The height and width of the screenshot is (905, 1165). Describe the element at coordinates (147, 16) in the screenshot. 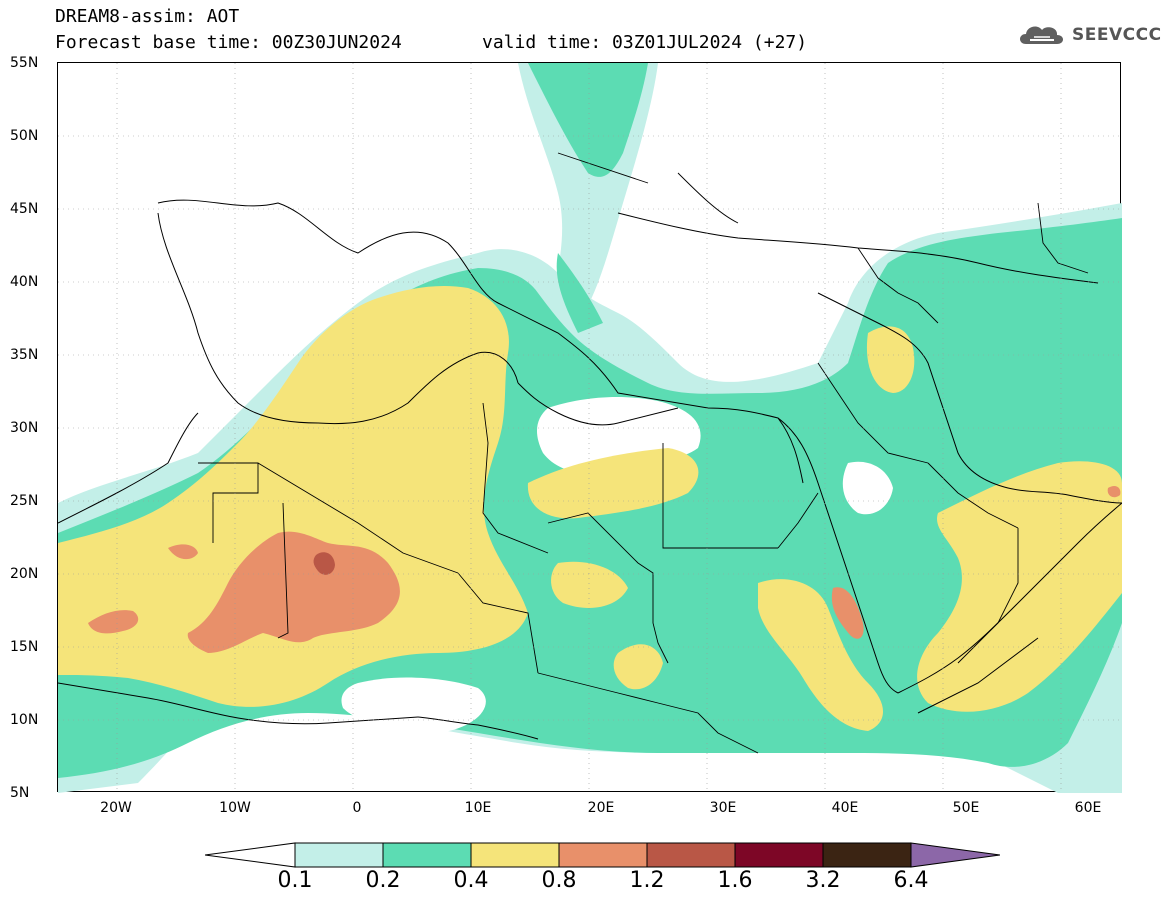

I see `map-title: DREAM8-assim: AOT` at that location.